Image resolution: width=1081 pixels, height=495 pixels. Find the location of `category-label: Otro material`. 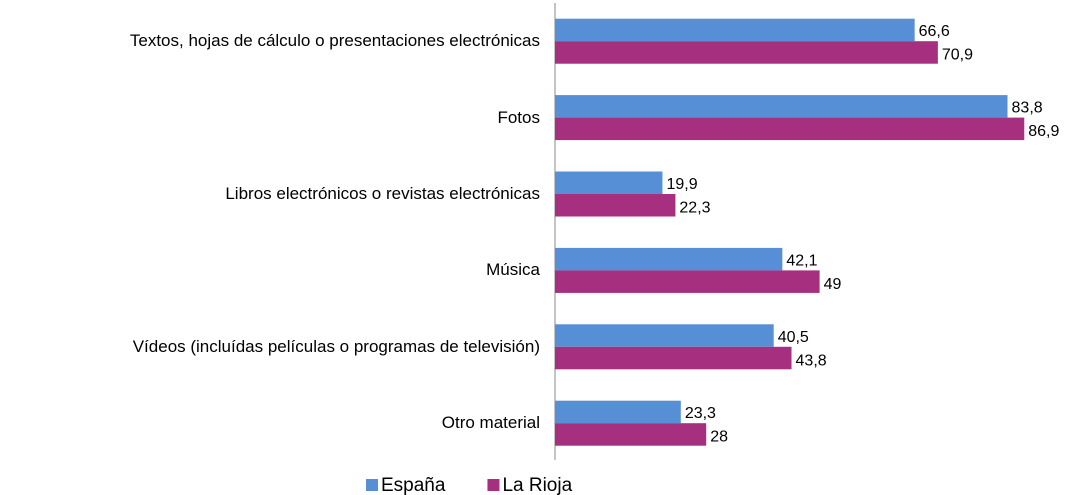

category-label: Otro material is located at coordinates (490, 423).